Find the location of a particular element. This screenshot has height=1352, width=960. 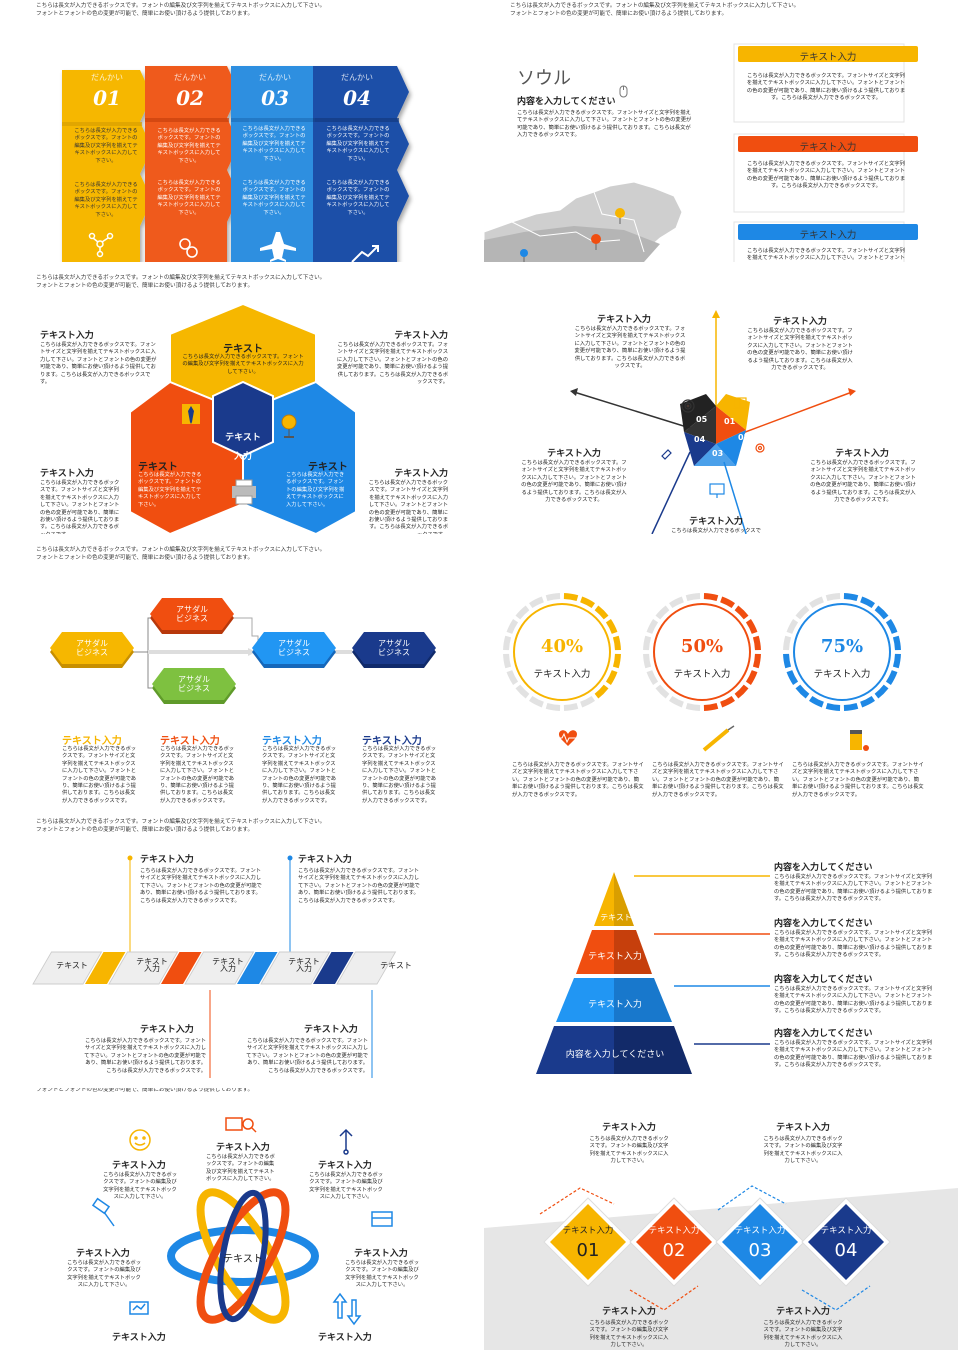

stage-number: 01 is located at coordinates (107, 98).